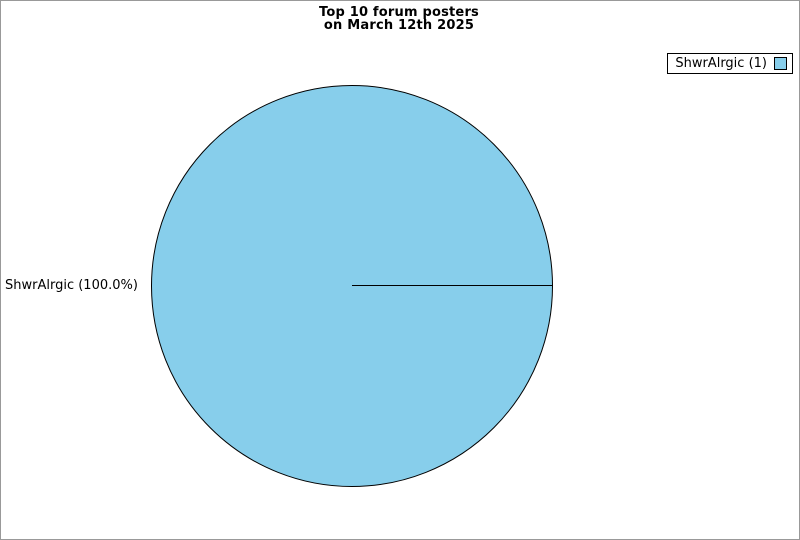  I want to click on legend: ShwrAlrgic (1), so click(730, 63).